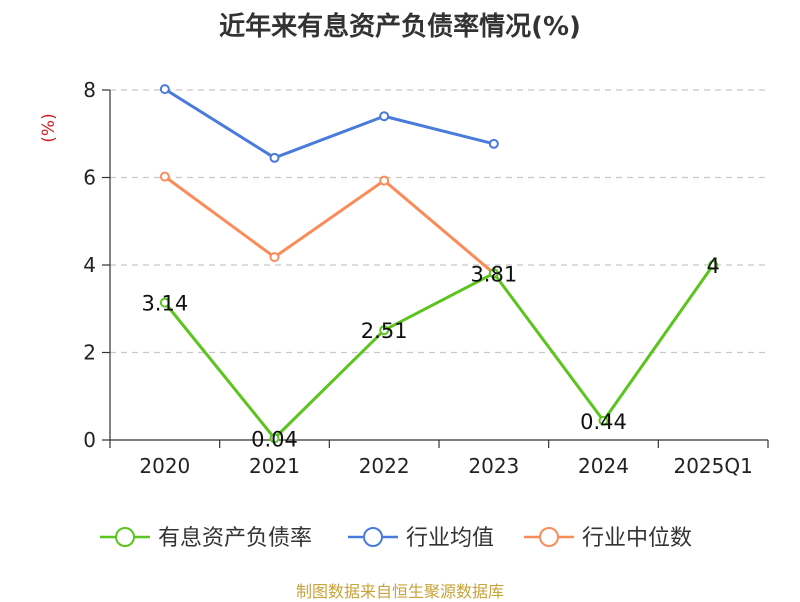  Describe the element at coordinates (235, 538) in the screenshot. I see `legend-label: 有息资产负债率` at that location.